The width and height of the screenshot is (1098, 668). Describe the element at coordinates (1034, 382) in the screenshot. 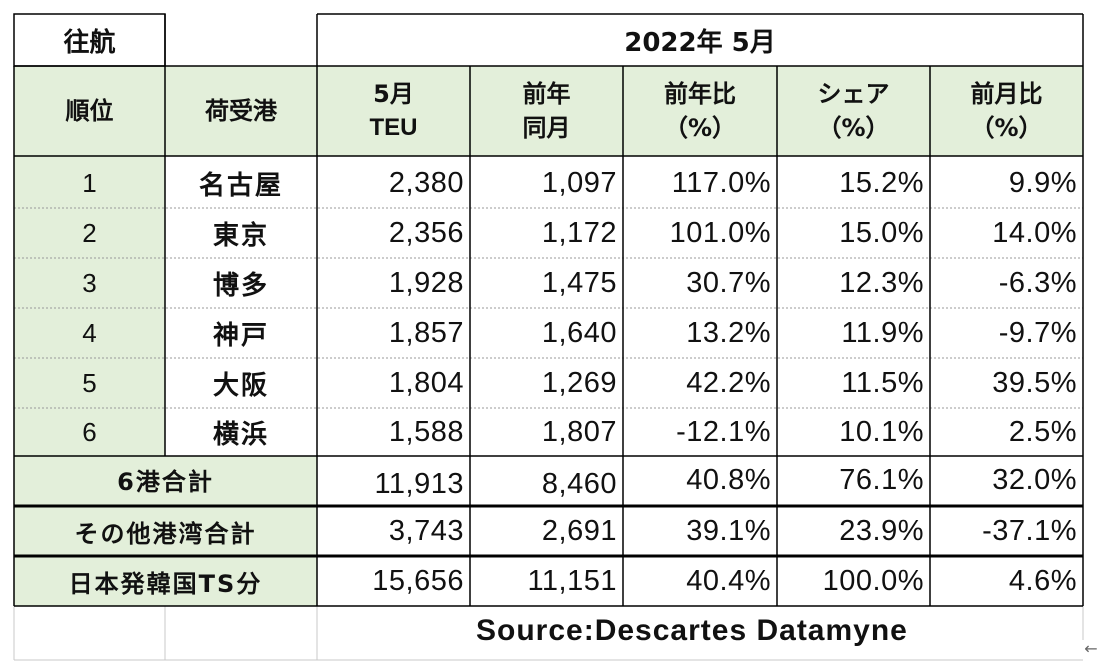

I see `mom-cell: 39.5%` at that location.